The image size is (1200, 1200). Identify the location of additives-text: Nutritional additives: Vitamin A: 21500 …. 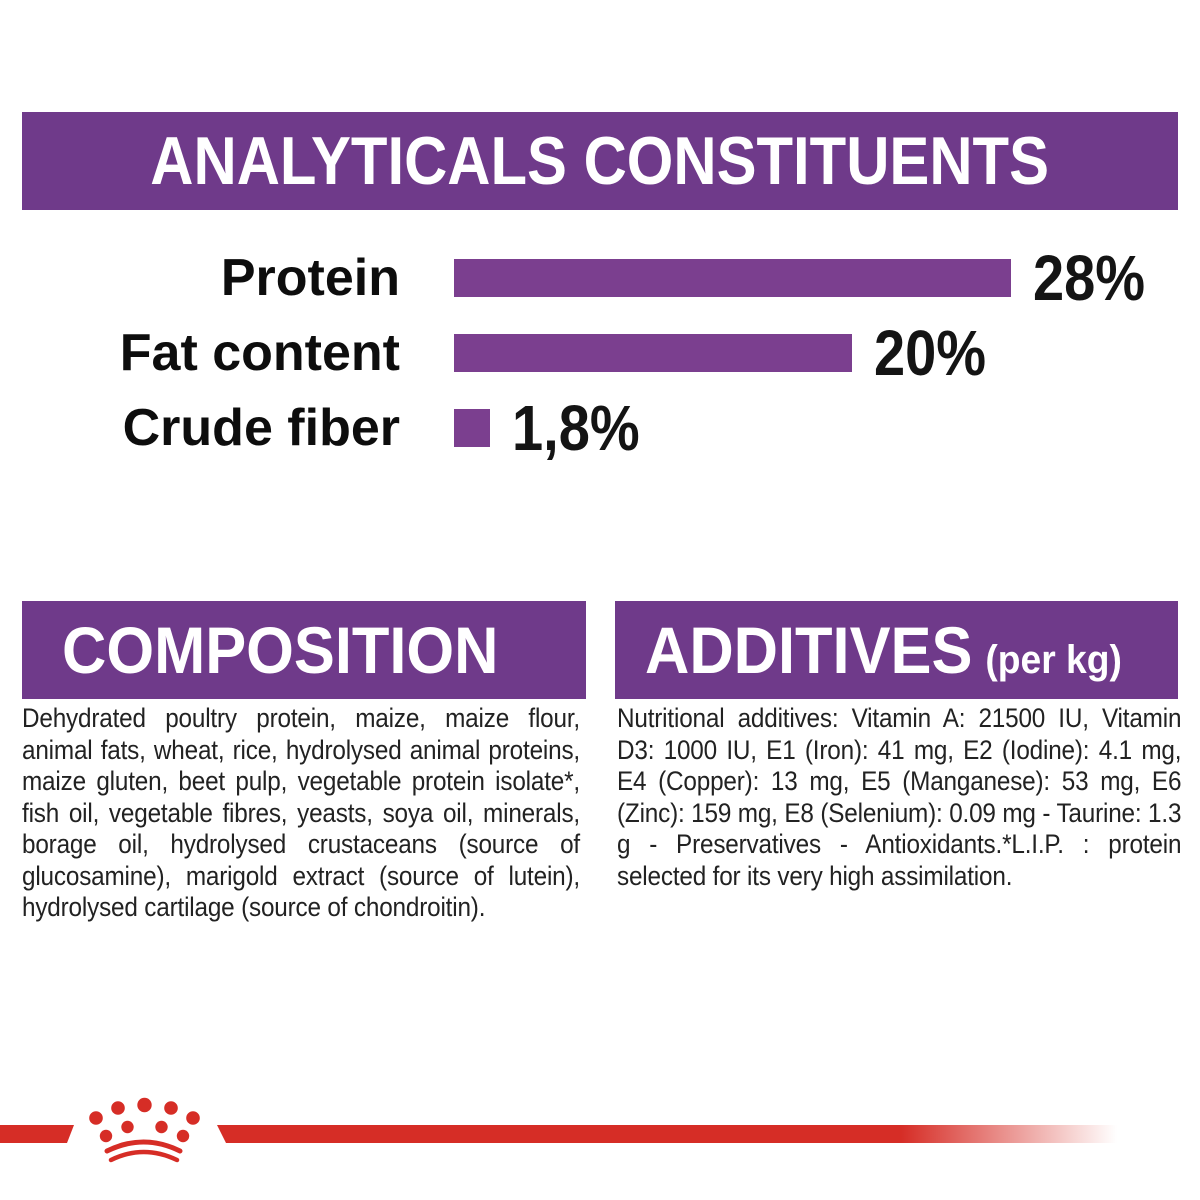
(899, 797).